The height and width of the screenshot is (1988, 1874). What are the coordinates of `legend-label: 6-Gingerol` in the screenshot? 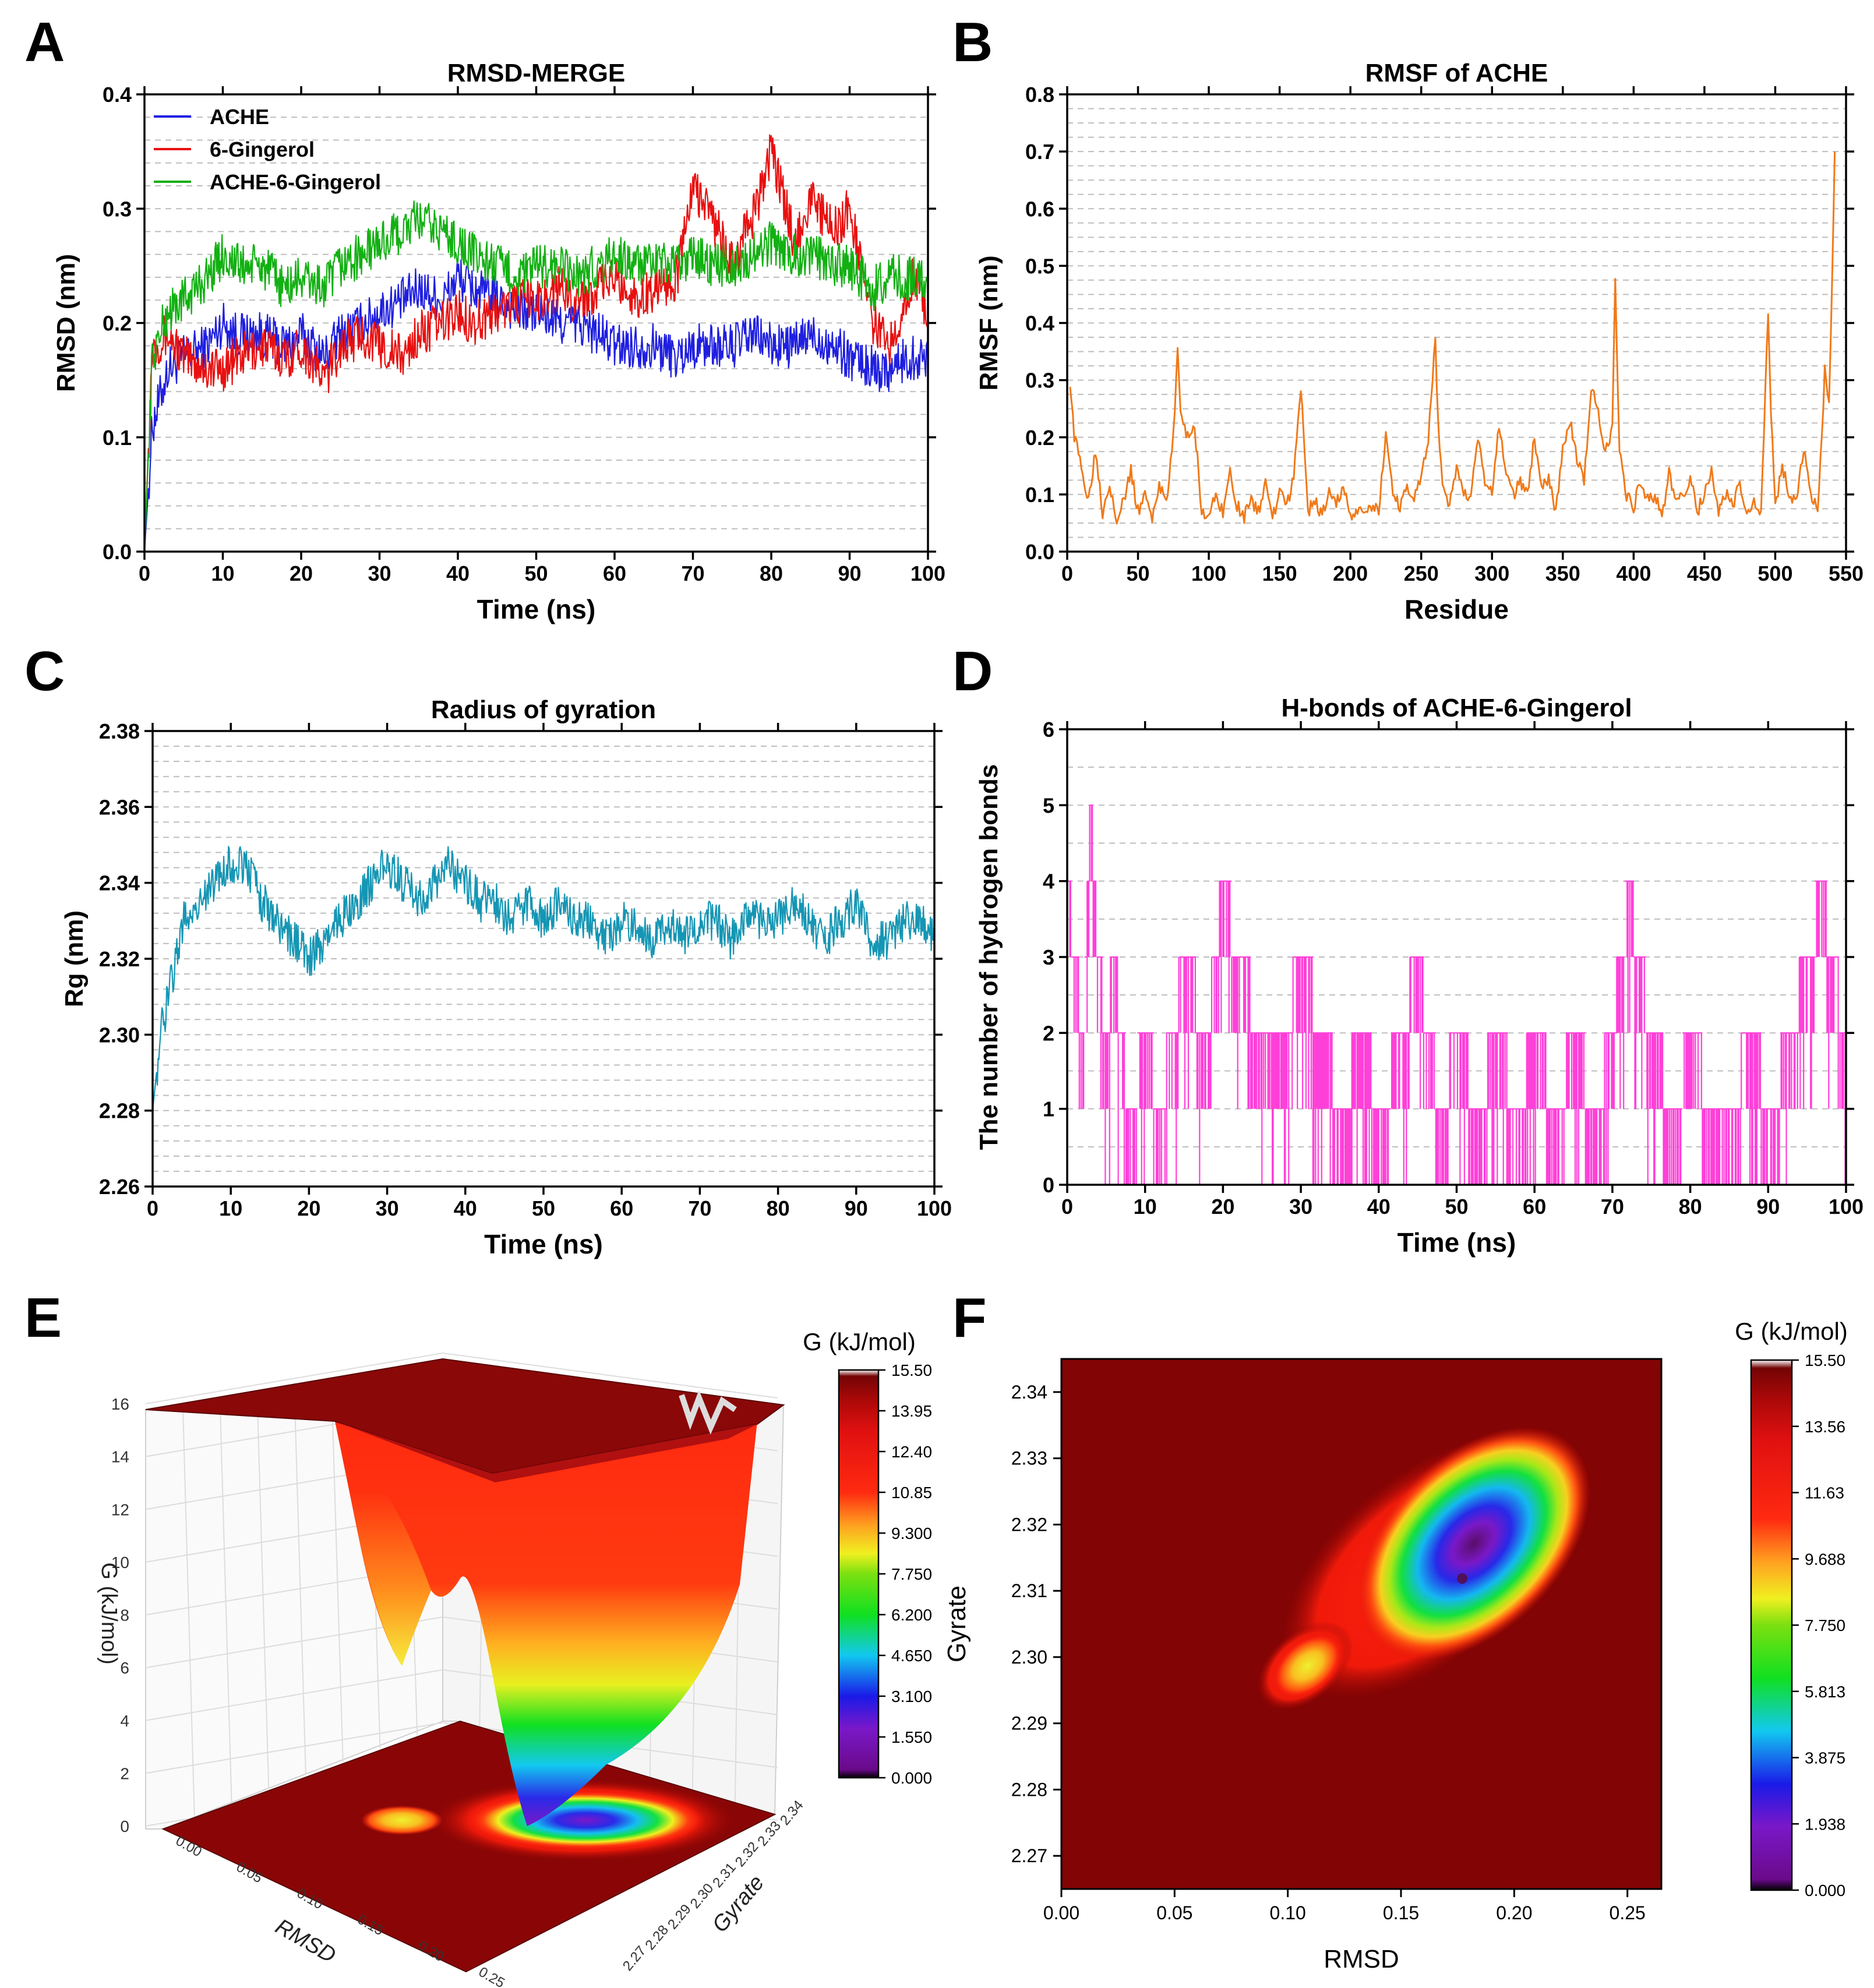 It's located at (262, 149).